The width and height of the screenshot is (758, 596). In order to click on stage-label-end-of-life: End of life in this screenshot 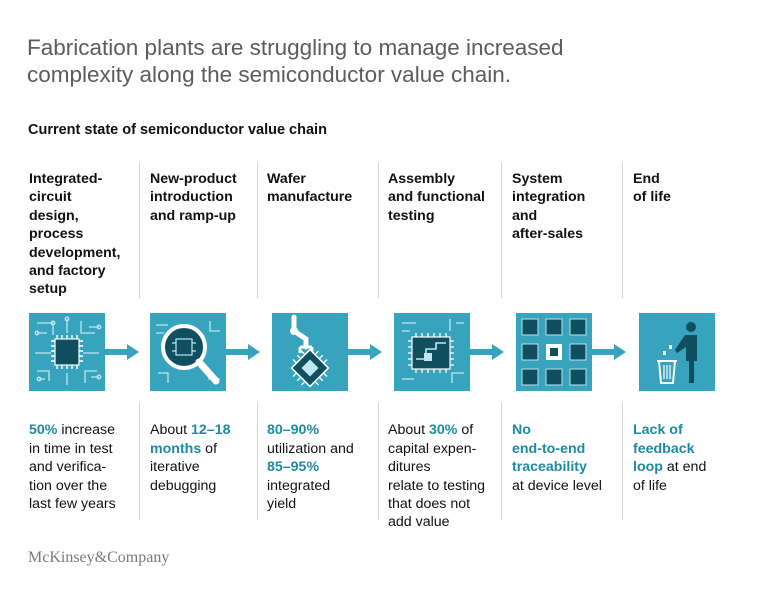, I will do `click(652, 188)`.